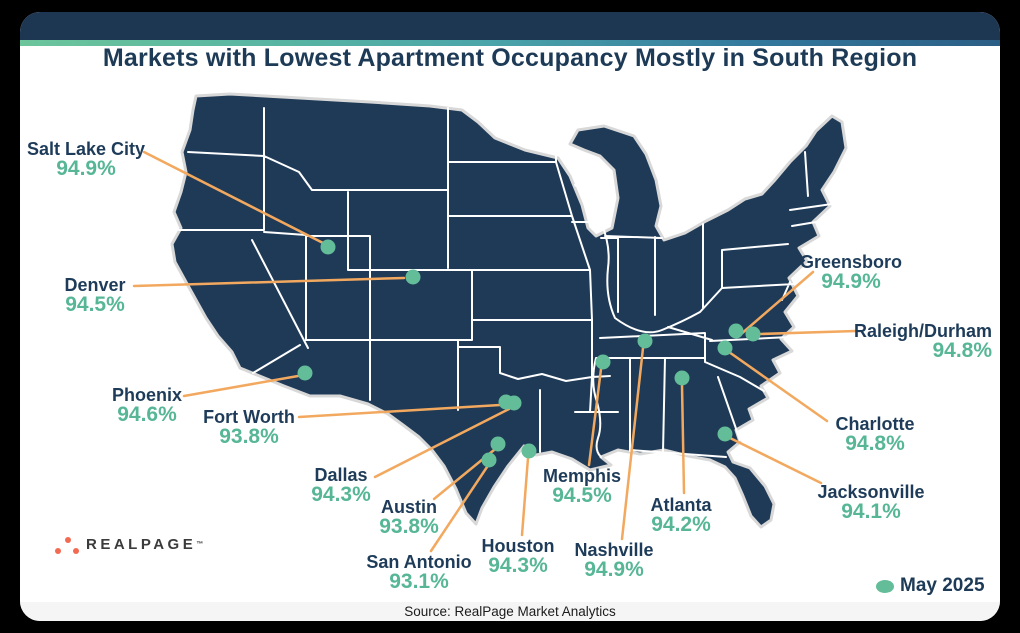  Describe the element at coordinates (736, 331) in the screenshot. I see `marker-greensboro` at that location.